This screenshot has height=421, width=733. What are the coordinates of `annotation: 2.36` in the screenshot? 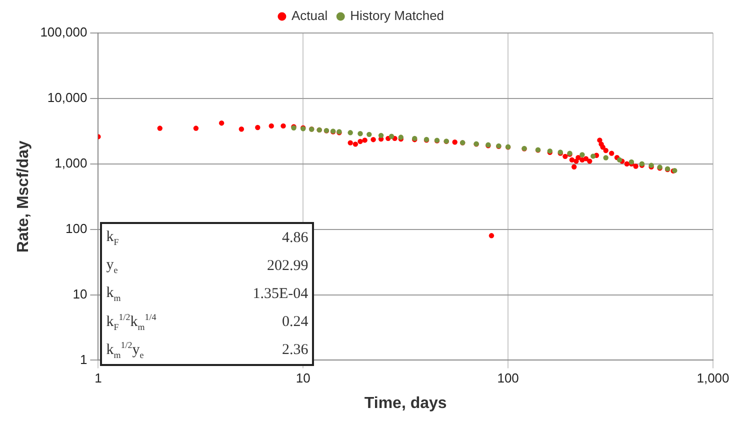 It's located at (295, 350).